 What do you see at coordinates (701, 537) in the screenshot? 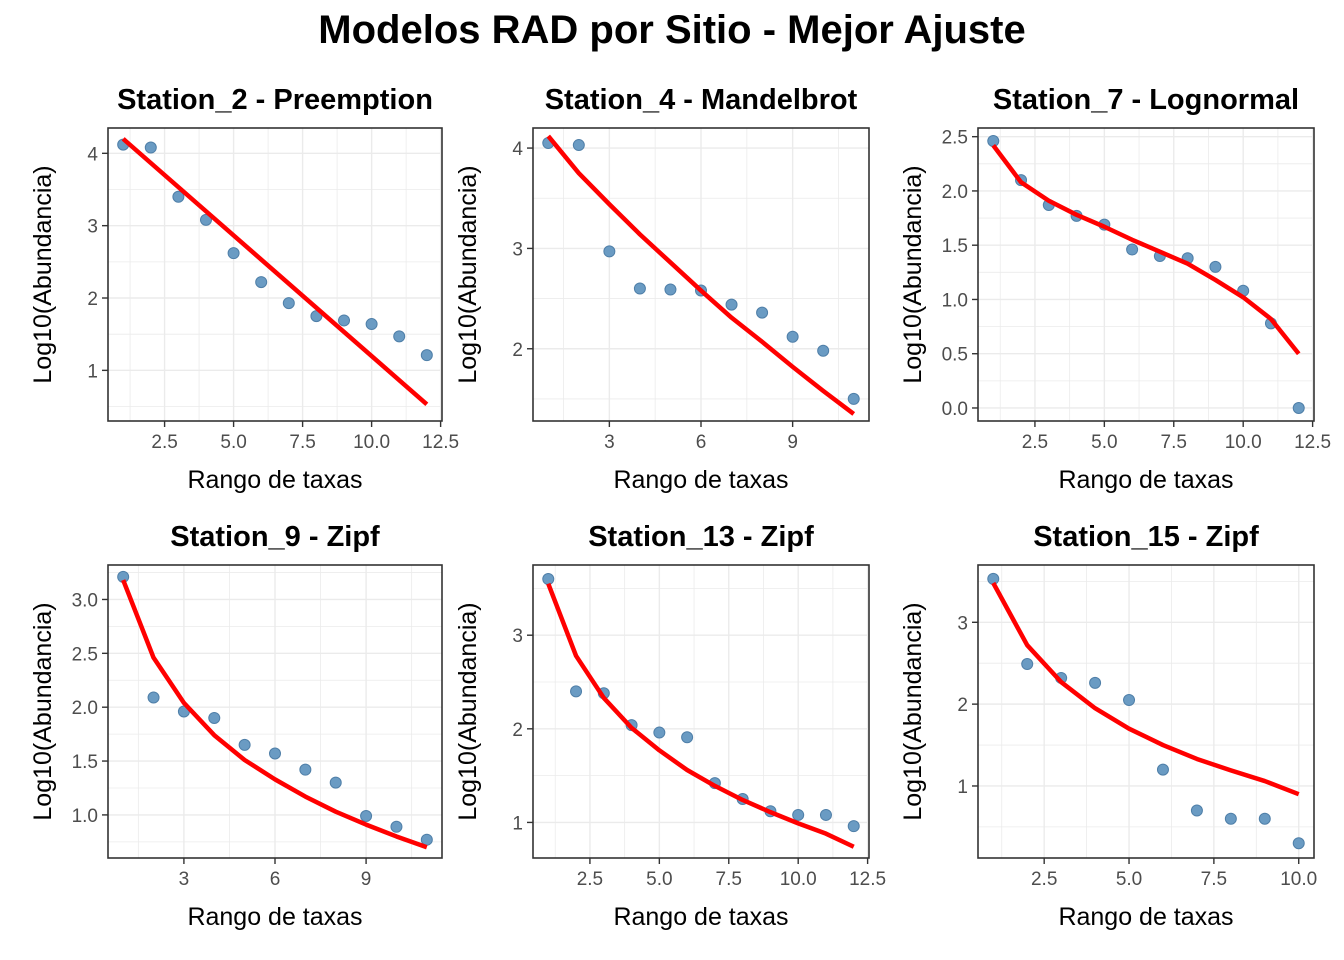
I see `panel-title: Station_13 - Zipf` at bounding box center [701, 537].